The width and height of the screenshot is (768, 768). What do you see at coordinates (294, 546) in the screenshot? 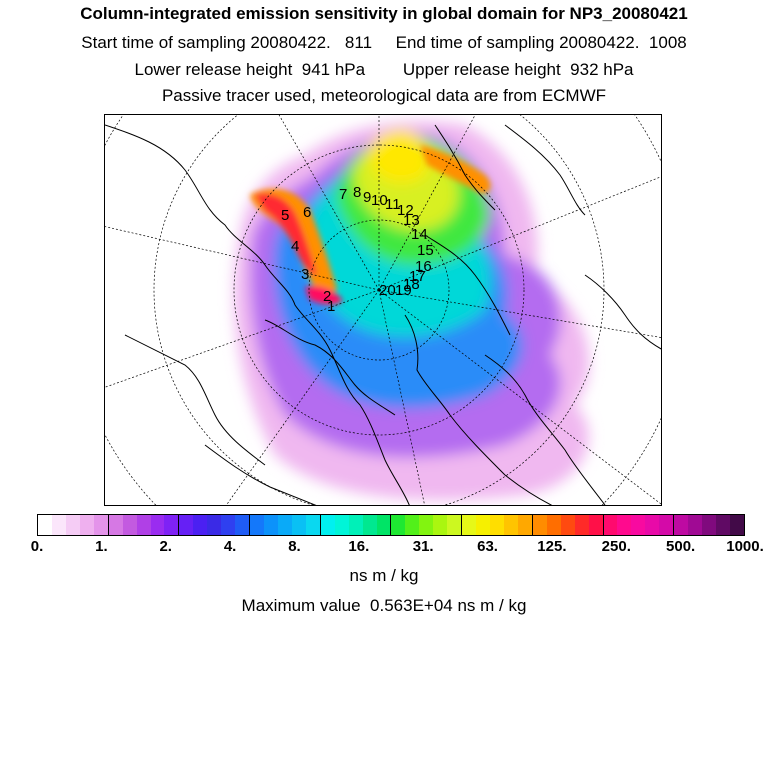
I see `color-scale-tick: 8.` at bounding box center [294, 546].